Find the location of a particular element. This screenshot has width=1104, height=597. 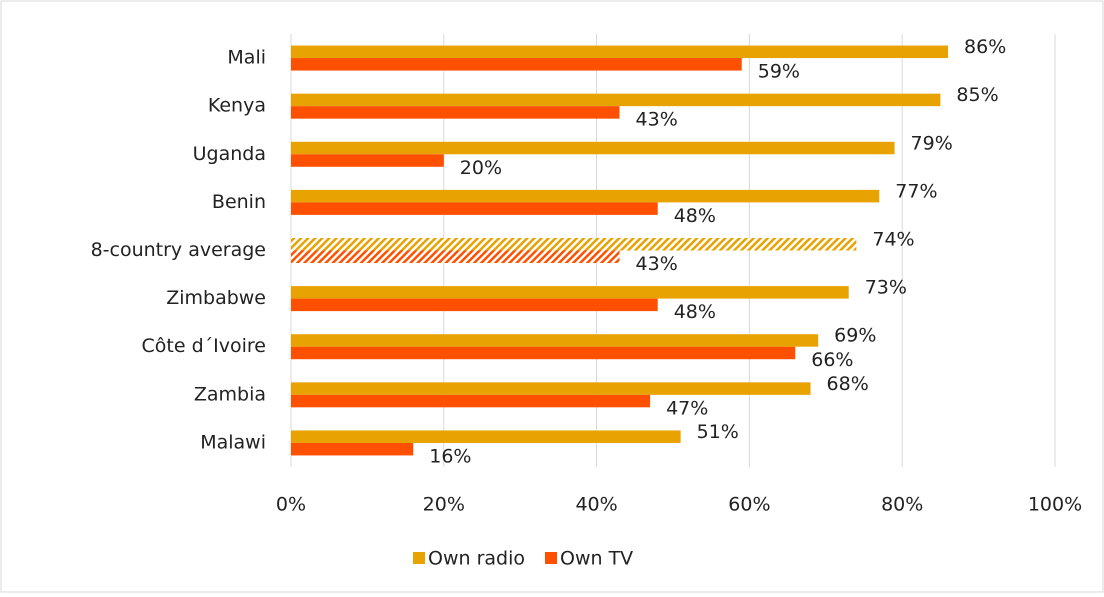

y-tick-label: 8-country average is located at coordinates (178, 250).